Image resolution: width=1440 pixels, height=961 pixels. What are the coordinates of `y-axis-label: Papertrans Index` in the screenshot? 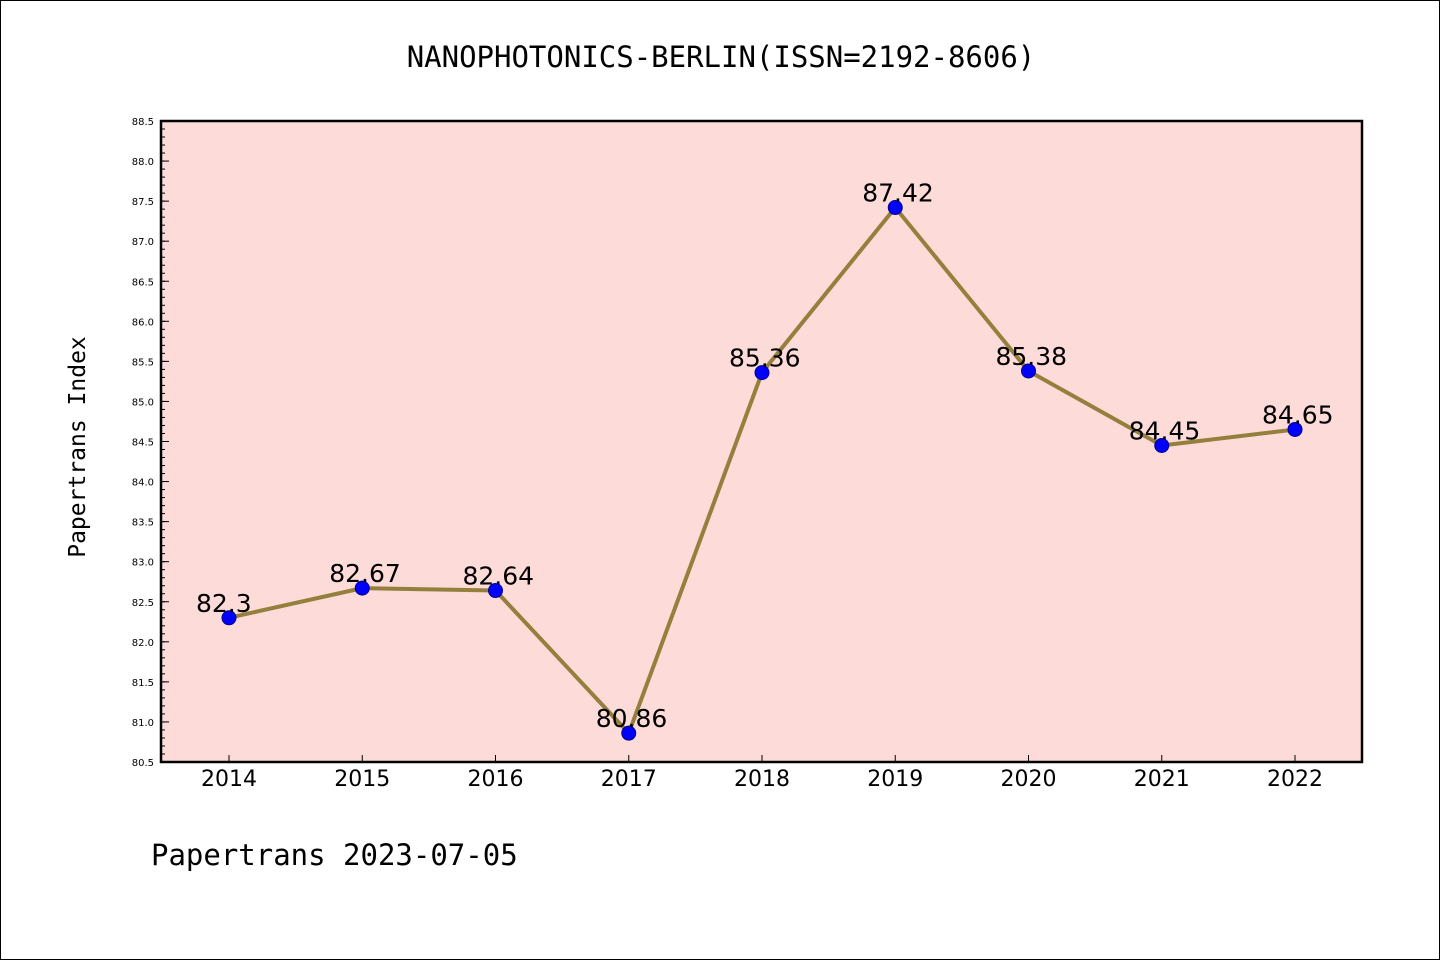 It's located at (78, 447).